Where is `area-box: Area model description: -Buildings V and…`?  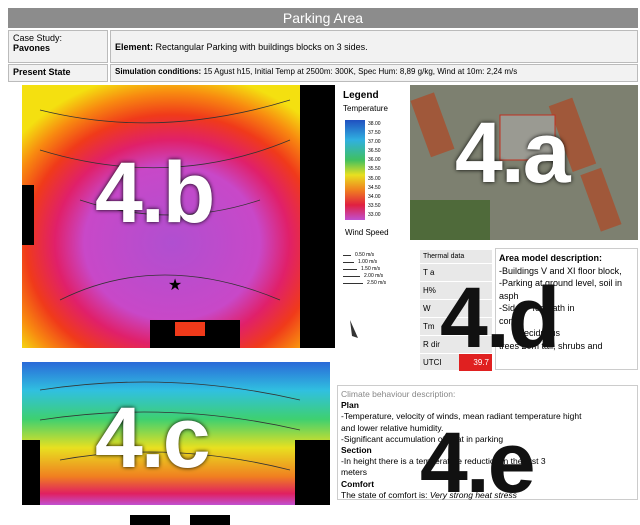
area-box: Area model description: -Buildings V and… is located at coordinates (566, 309).